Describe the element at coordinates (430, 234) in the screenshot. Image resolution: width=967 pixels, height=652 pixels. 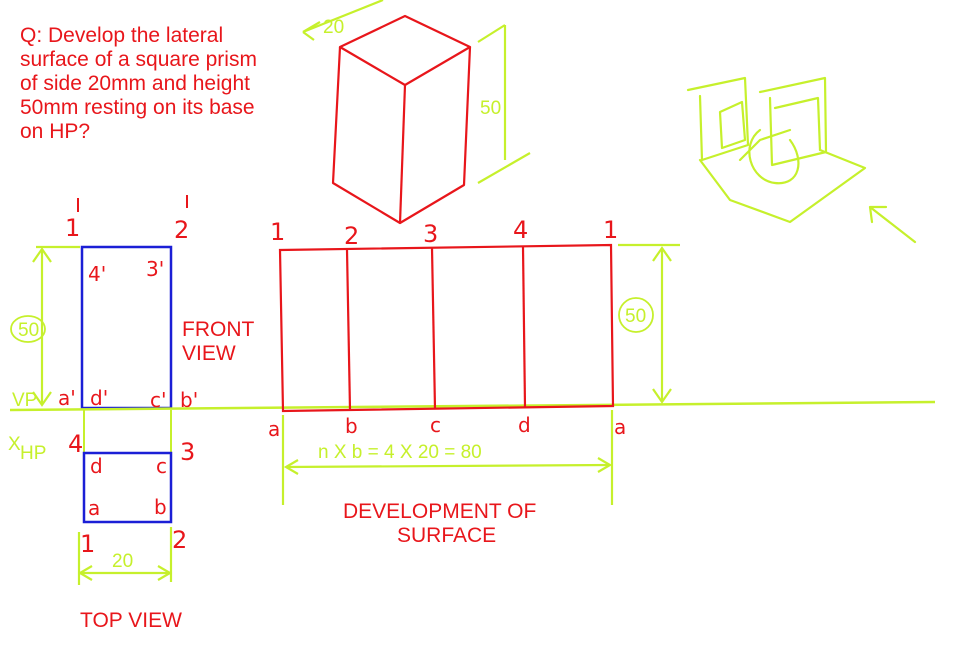
I see `development-top-label-3: 3` at that location.